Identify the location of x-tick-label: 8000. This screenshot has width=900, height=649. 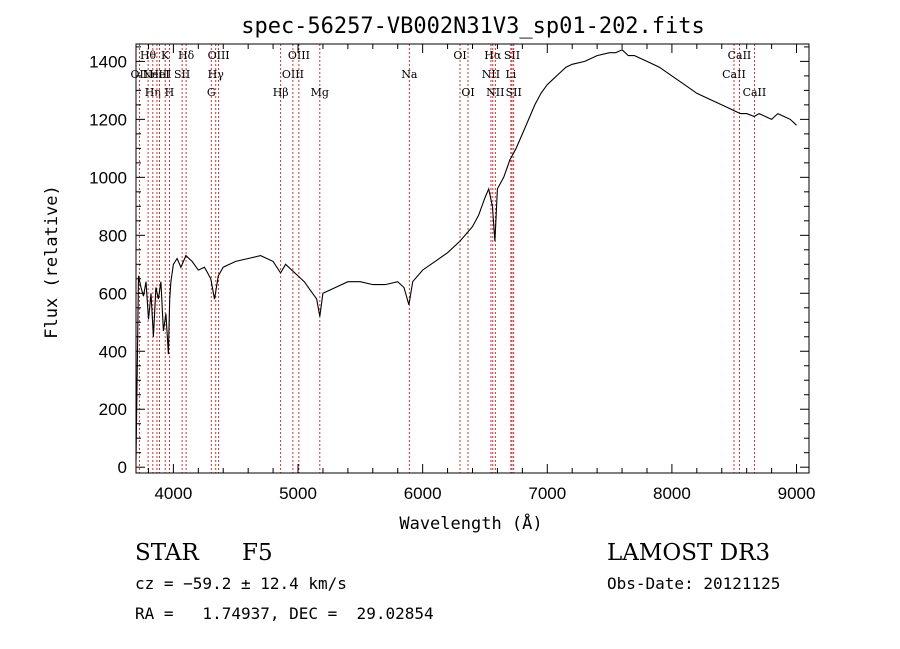
(672, 493).